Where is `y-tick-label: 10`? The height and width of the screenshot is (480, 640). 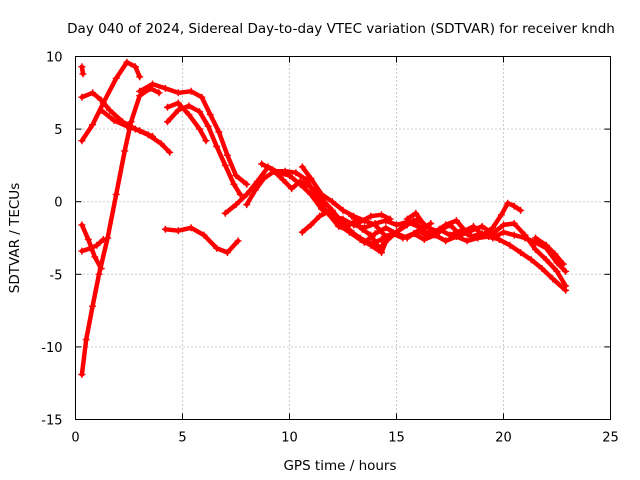
y-tick-label: 10 is located at coordinates (54, 58).